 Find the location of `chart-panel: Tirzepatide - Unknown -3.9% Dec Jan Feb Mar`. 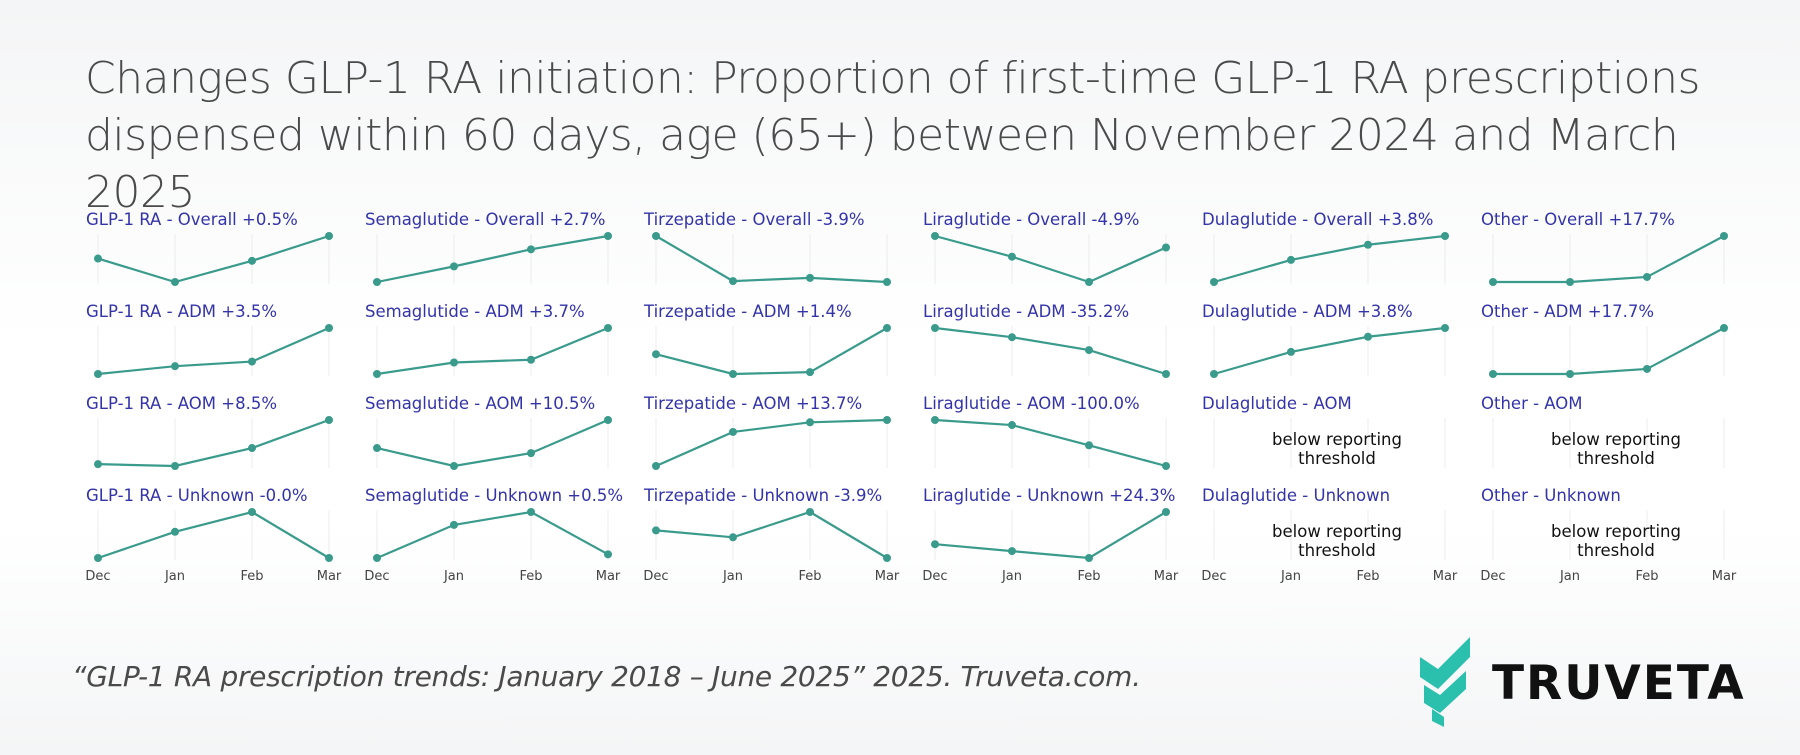

chart-panel: Tirzepatide - Unknown -3.9% Dec Jan Feb Mar is located at coordinates (778, 535).